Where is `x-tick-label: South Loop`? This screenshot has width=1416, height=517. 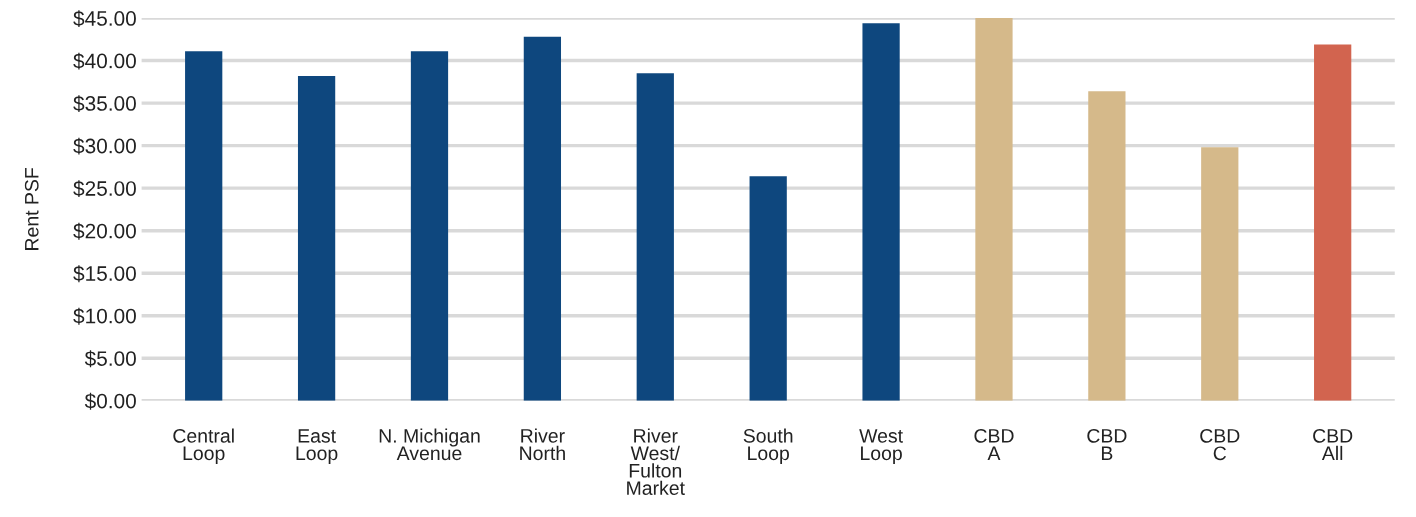 x-tick-label: South Loop is located at coordinates (768, 446).